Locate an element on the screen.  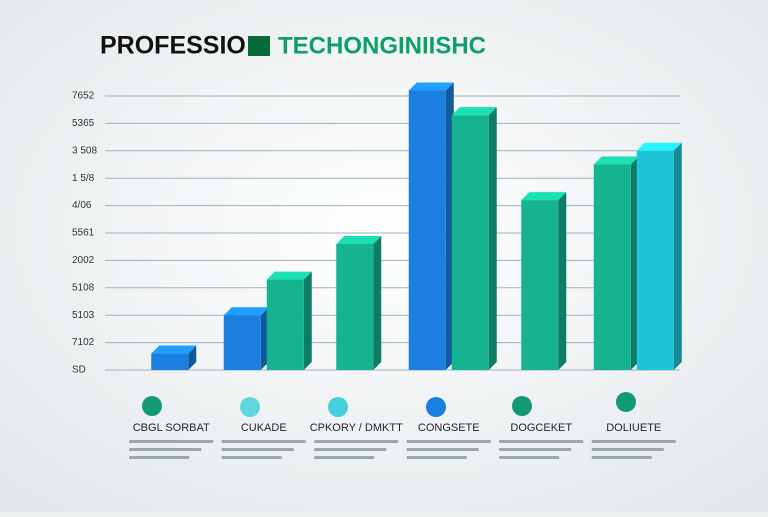
y-tick-label: 3 508 is located at coordinates (84, 150).